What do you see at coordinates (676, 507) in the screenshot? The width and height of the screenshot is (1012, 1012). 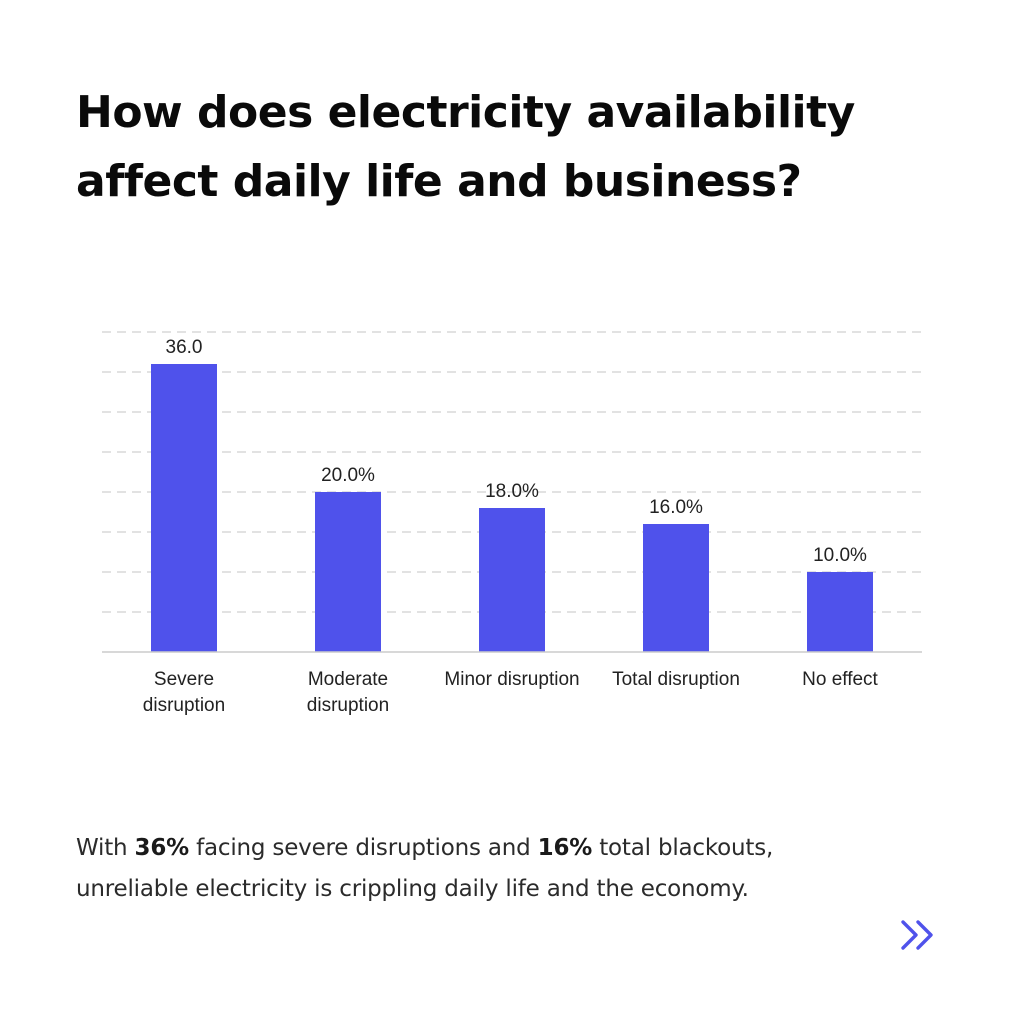 I see `bar-value-label: 16.0%` at bounding box center [676, 507].